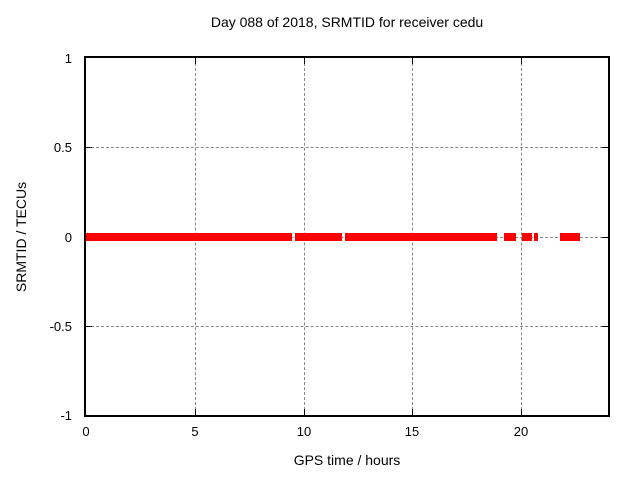  I want to click on x-tick-label: 10, so click(304, 431).